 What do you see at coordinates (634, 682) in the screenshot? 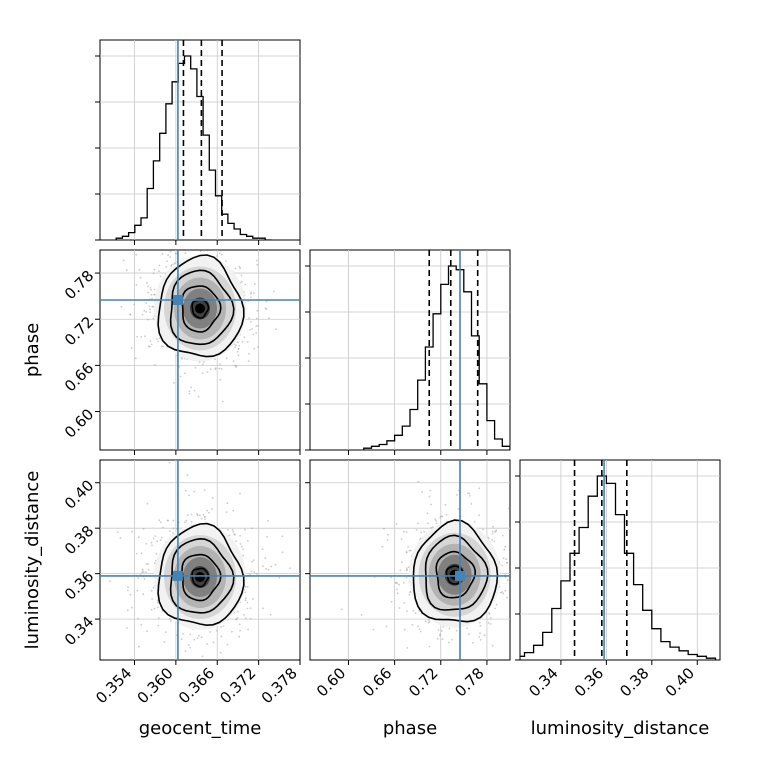
I see `x-tick-label-luminosity_distance-2: 0.38` at bounding box center [634, 682].